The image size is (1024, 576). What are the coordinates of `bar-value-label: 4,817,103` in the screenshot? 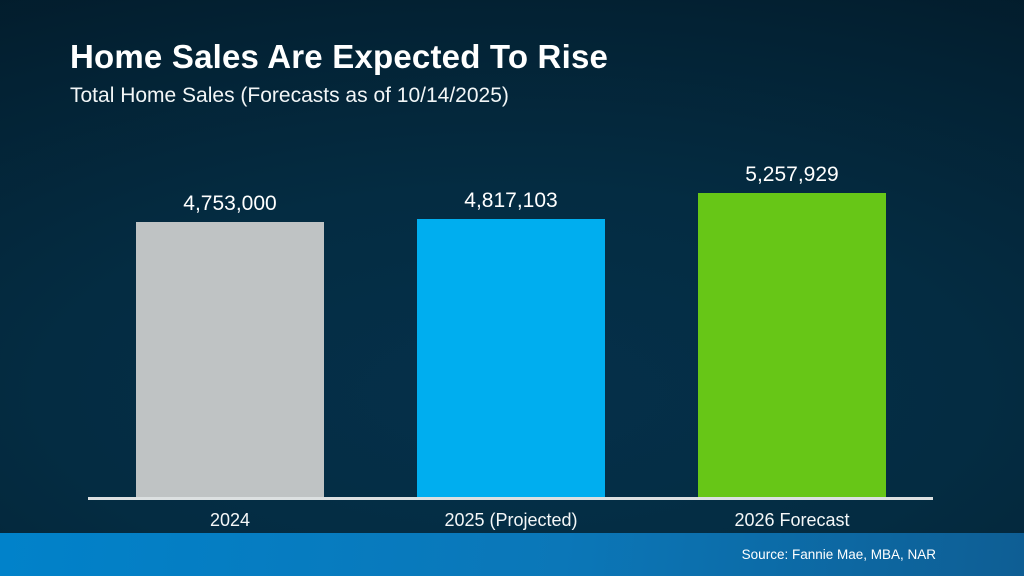 It's located at (511, 200).